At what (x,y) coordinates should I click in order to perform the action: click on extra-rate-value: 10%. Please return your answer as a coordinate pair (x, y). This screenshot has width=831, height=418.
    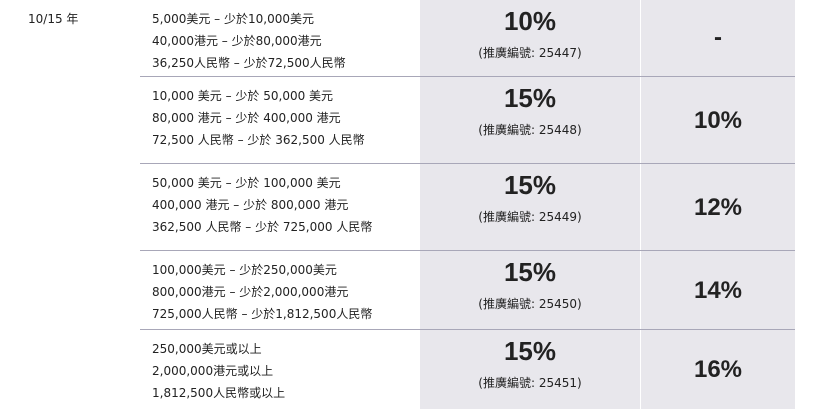
    Looking at the image, I should click on (718, 120).